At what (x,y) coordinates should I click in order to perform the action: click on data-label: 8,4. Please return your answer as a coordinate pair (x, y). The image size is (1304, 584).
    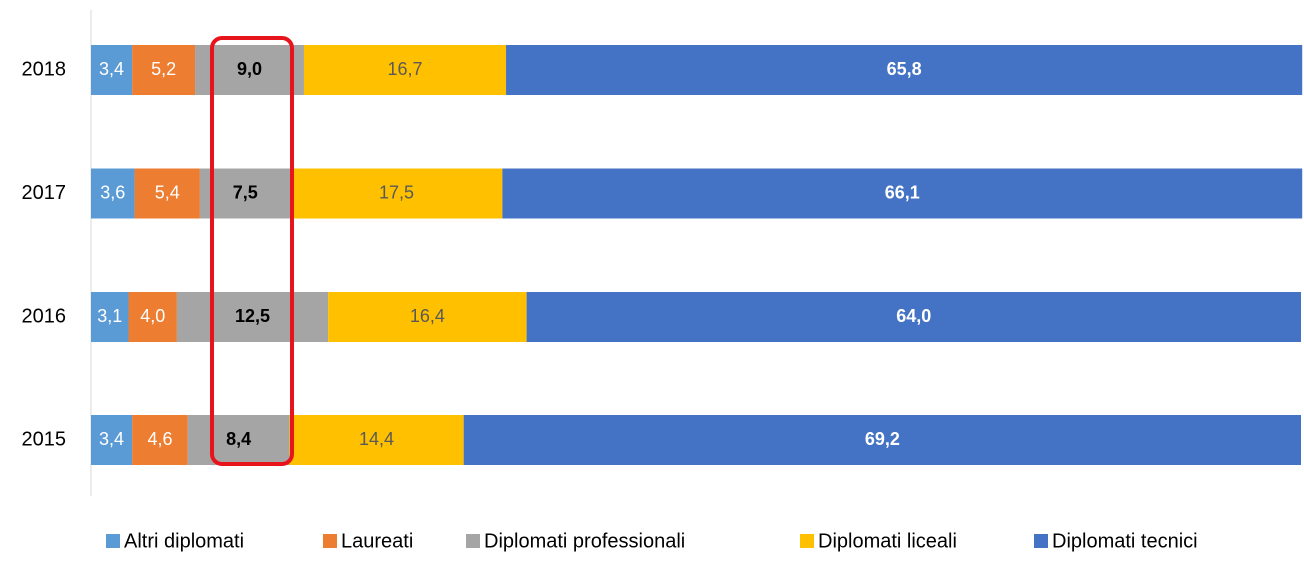
    Looking at the image, I should click on (238, 439).